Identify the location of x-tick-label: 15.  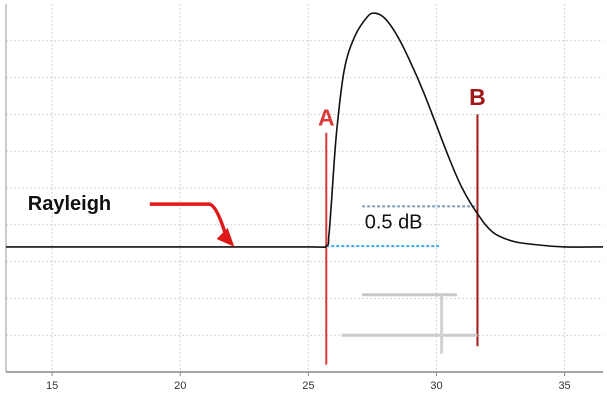
(52, 386).